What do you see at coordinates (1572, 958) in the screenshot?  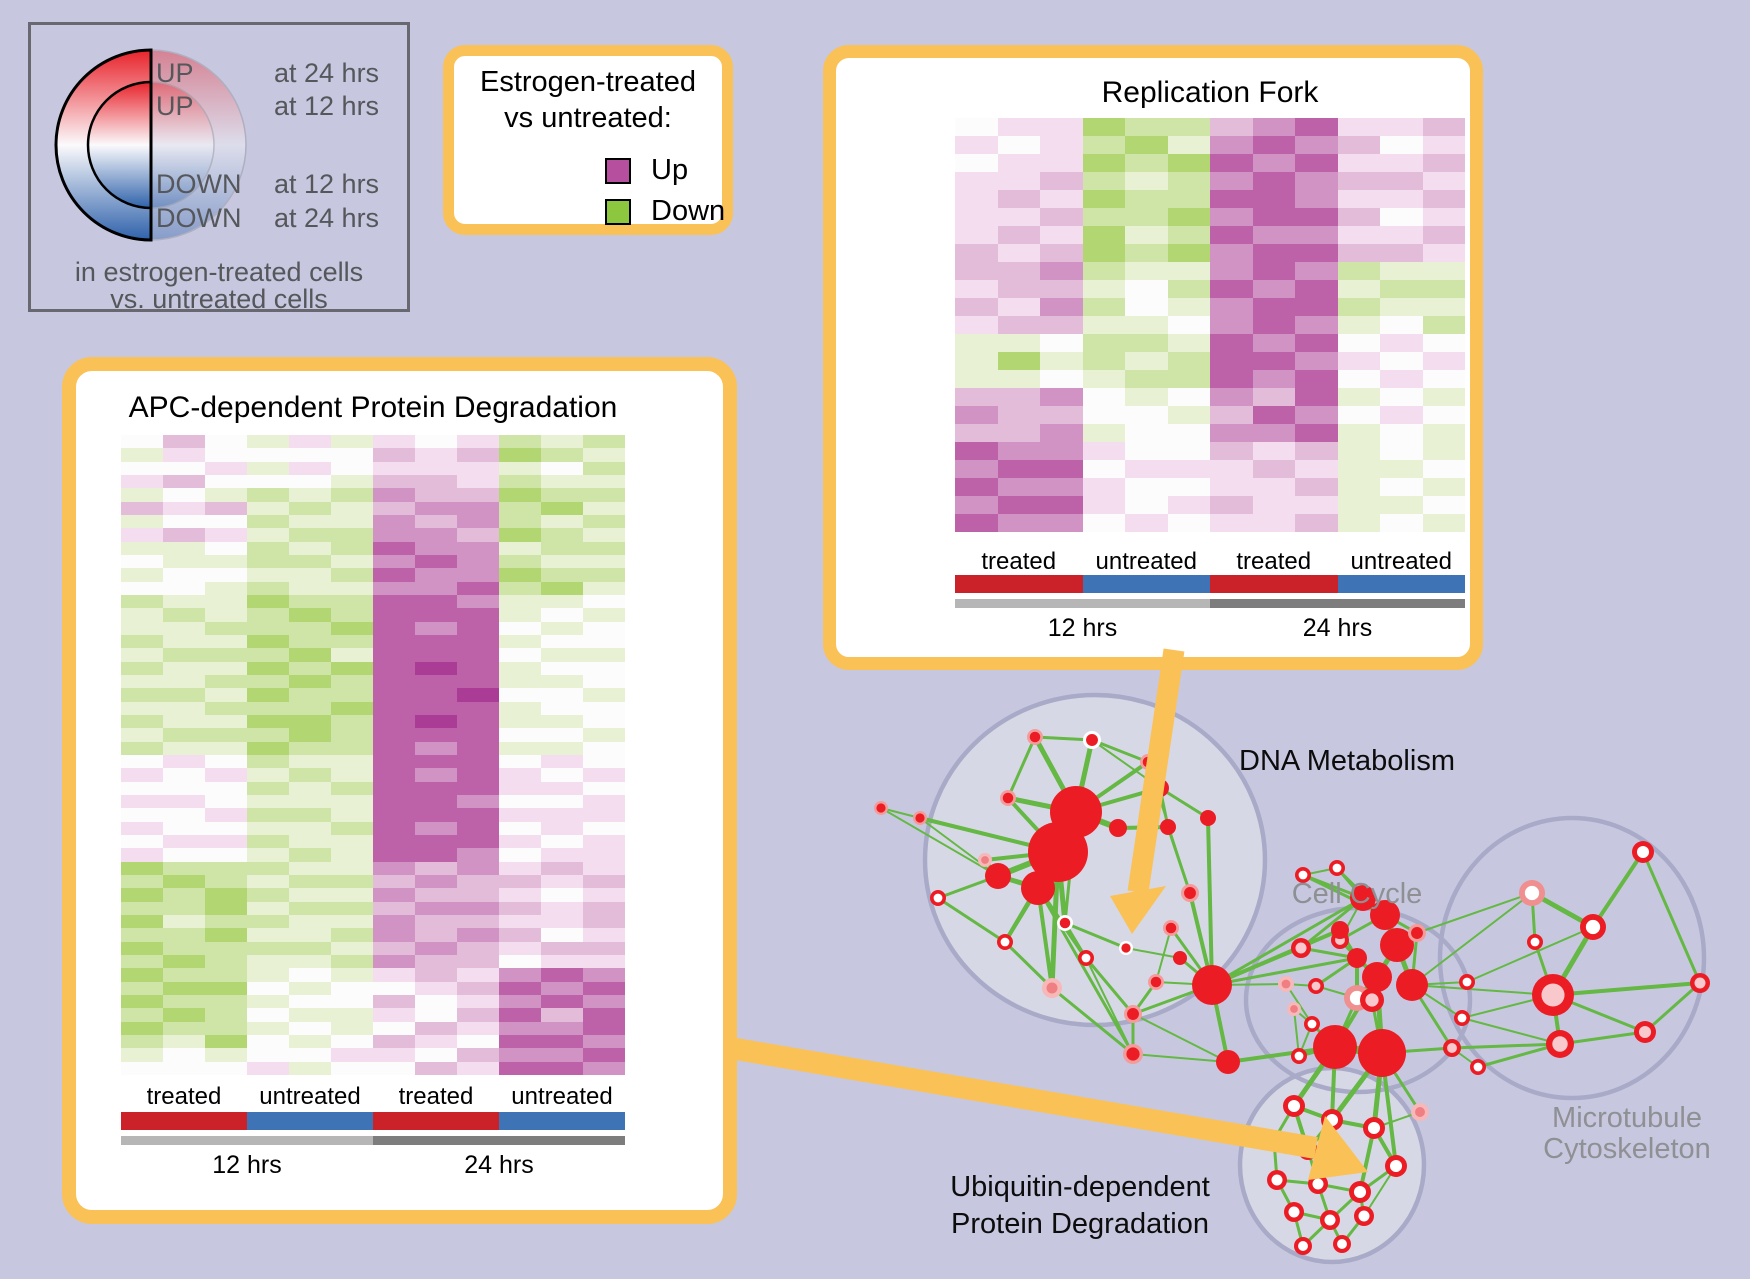 I see `microtubule-cluster` at bounding box center [1572, 958].